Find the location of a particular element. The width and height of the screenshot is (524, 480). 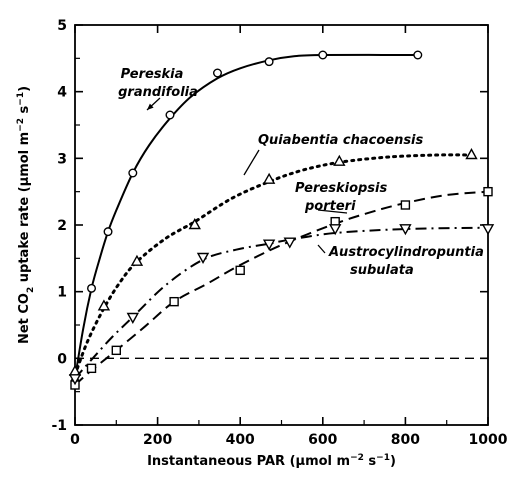

y-tick-label: -1 is located at coordinates (59, 426).